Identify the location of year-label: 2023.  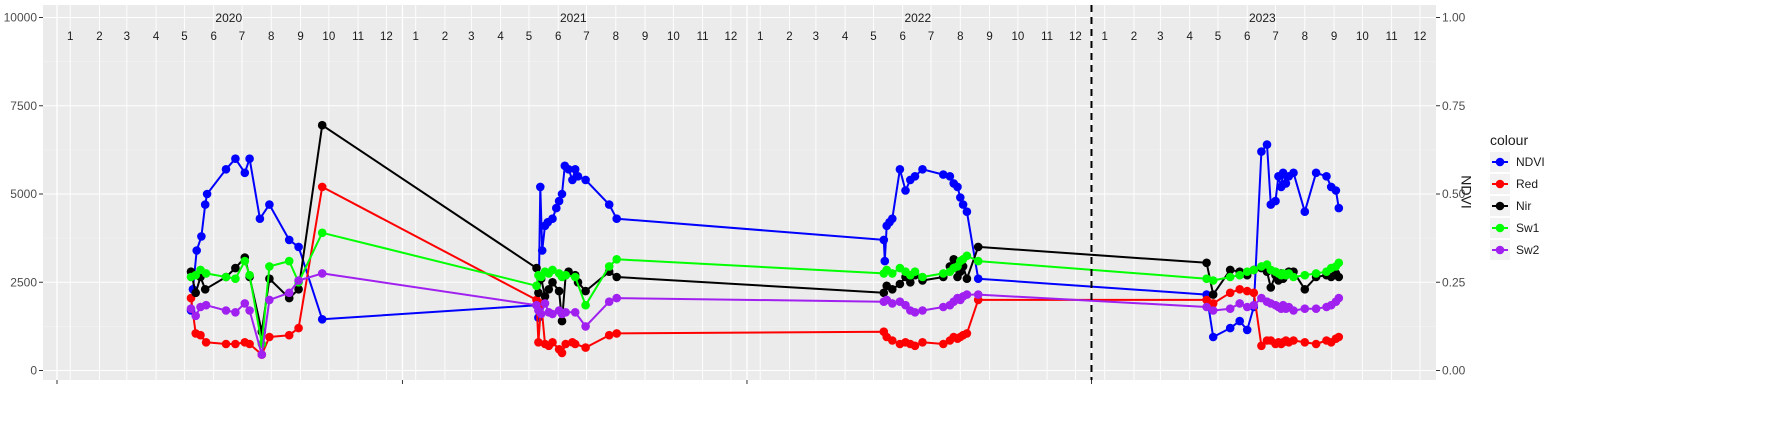
(1262, 18).